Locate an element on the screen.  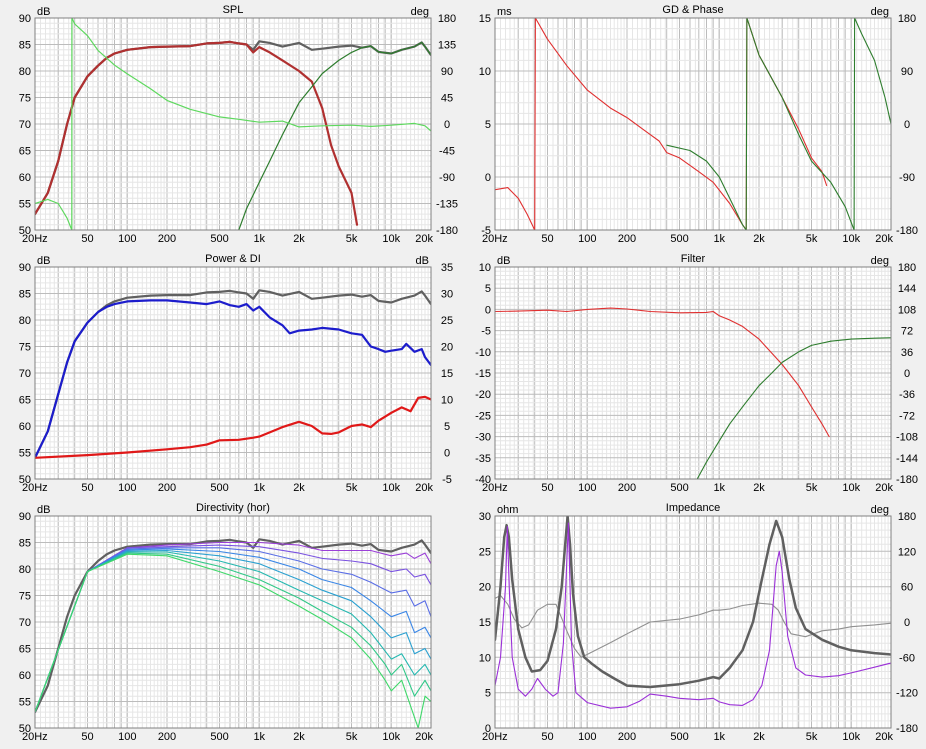
directivity-xtick: 10k is located at coordinates (391, 737).